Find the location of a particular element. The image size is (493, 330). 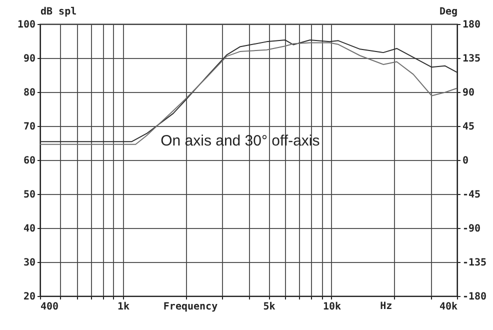

x-tick-label: 5k is located at coordinates (269, 307).